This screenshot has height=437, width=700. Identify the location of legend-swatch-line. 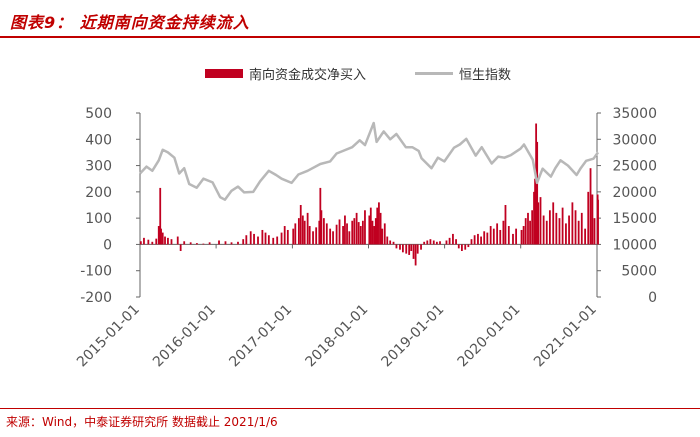
(434, 73).